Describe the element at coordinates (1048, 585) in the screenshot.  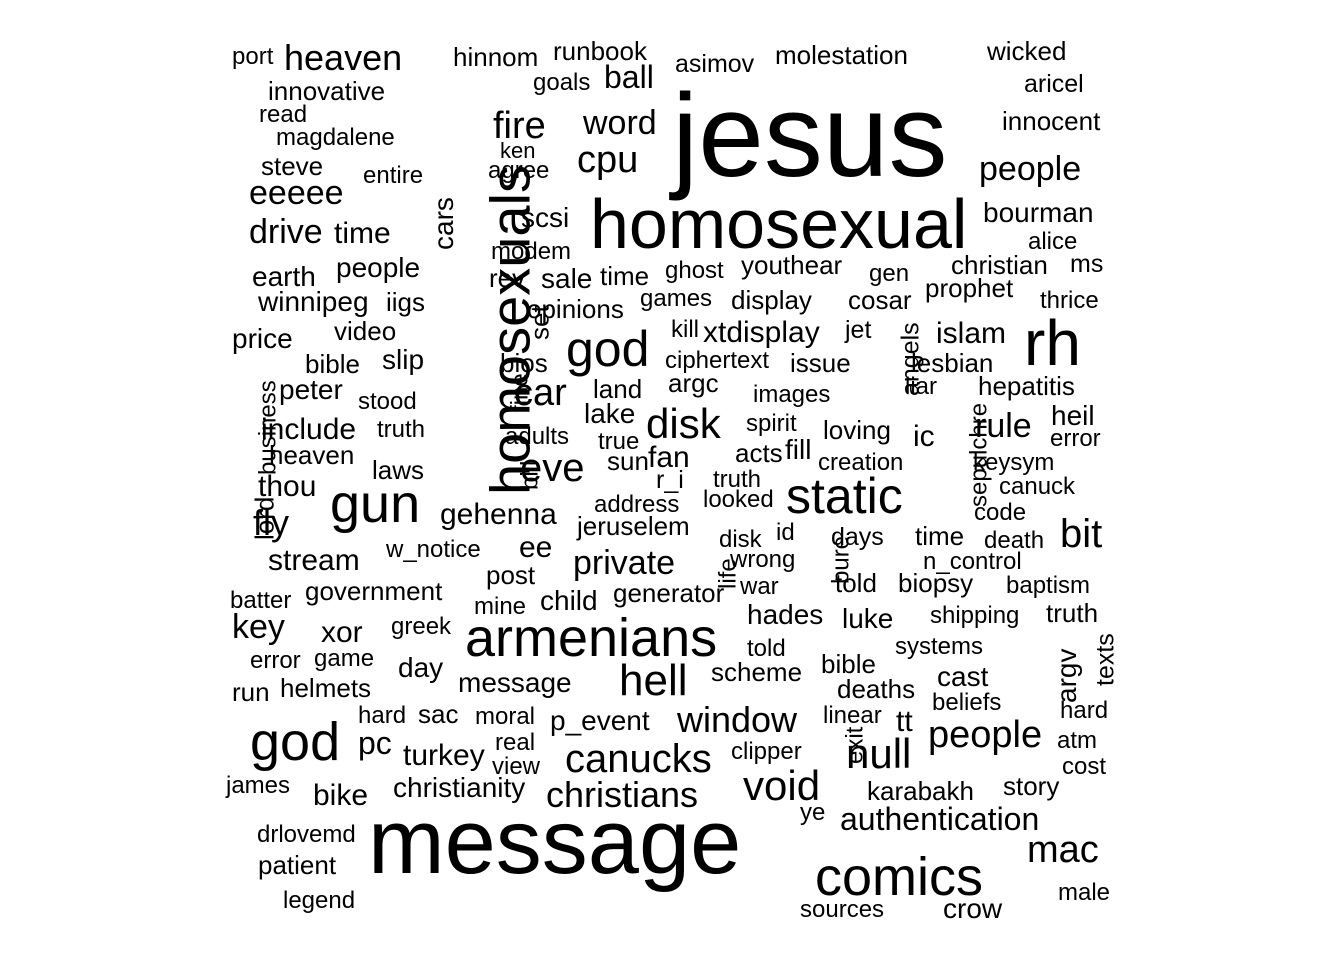
I see `word-label: baptism` at that location.